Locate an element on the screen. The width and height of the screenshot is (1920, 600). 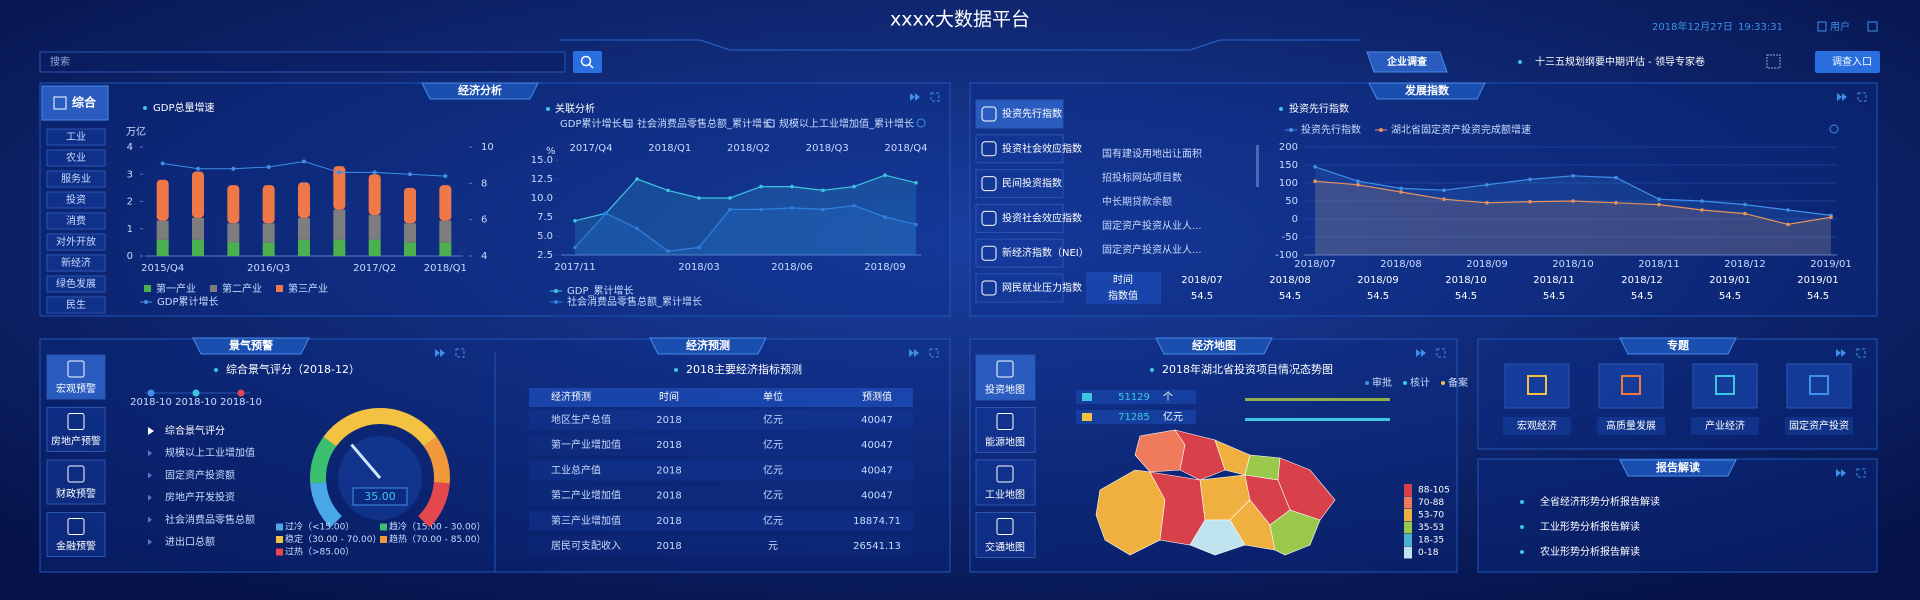
menu-item-active is located at coordinates (75, 103).